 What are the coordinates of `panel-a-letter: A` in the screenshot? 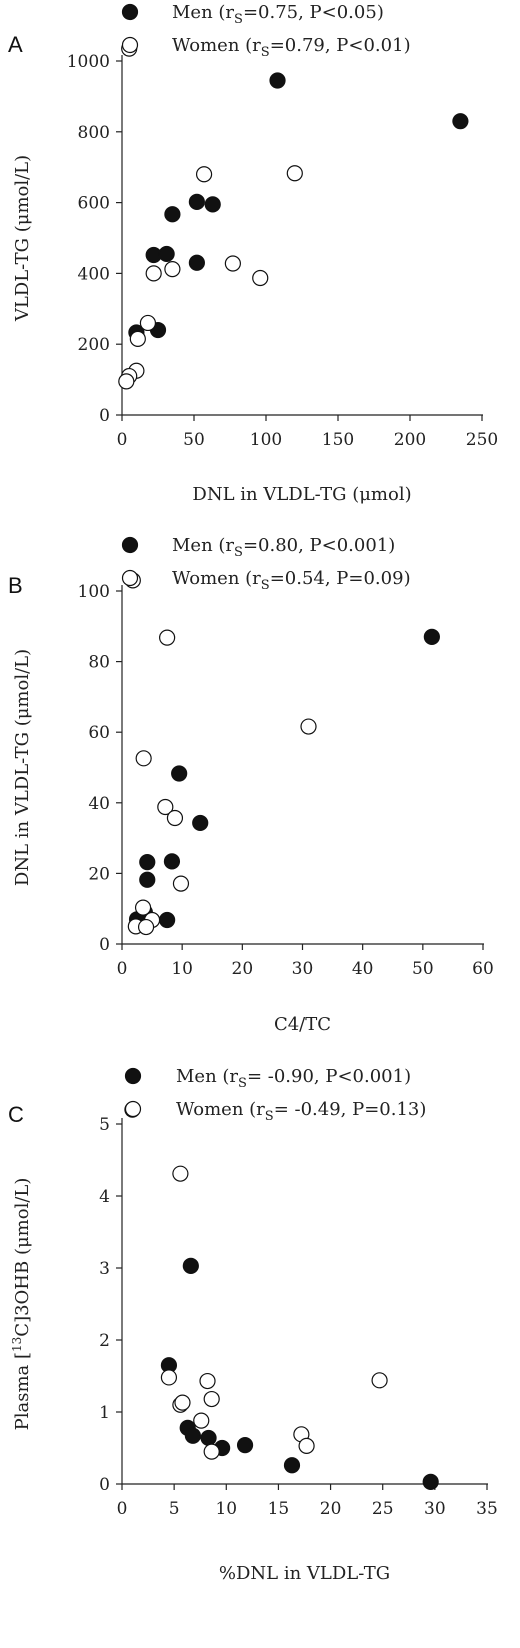 It's located at (15, 44).